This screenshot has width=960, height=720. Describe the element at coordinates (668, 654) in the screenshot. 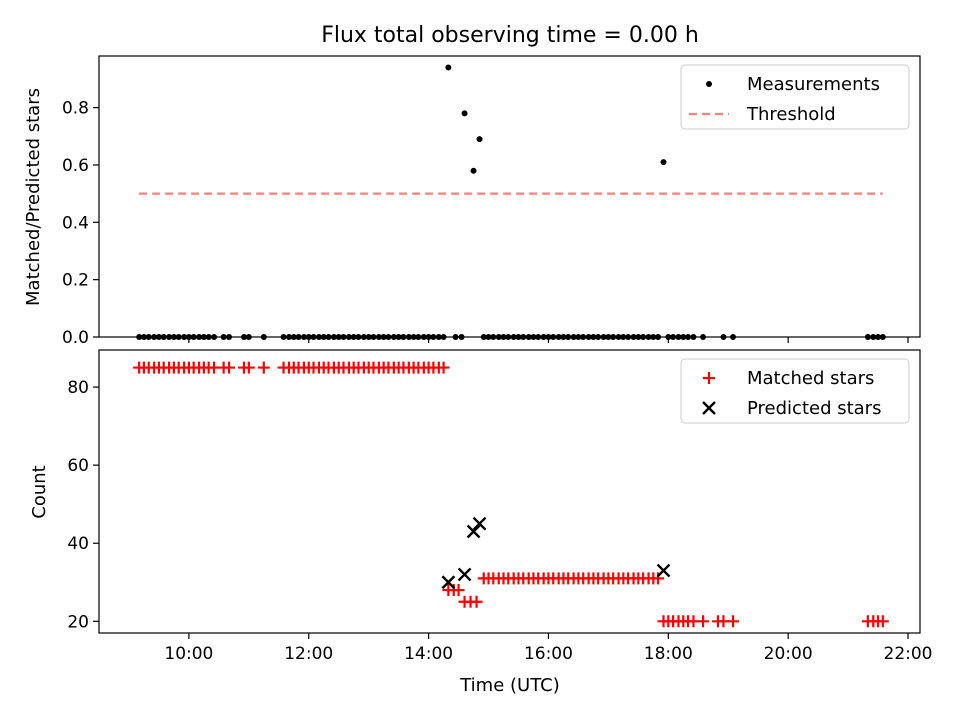

I see `x-tick-label: 18:00` at that location.